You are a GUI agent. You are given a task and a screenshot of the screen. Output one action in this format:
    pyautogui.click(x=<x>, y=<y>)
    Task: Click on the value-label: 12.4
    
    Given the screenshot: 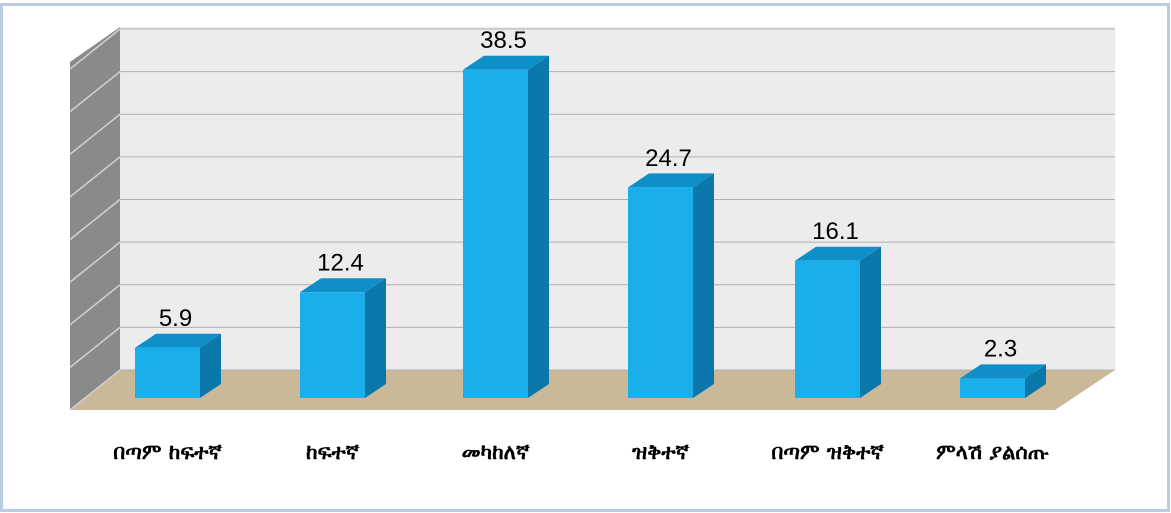 What is the action you would take?
    pyautogui.click(x=340, y=263)
    